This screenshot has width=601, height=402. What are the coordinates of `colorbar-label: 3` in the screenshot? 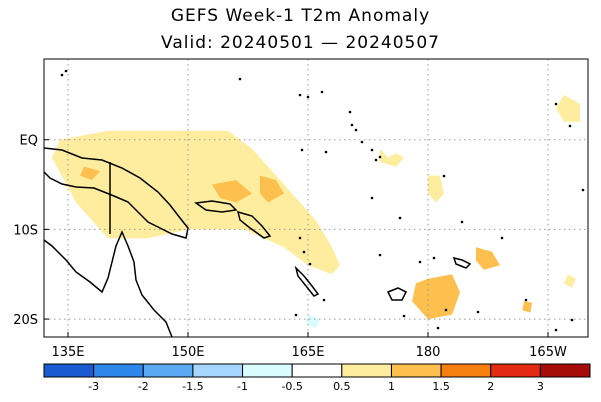 It's located at (540, 386).